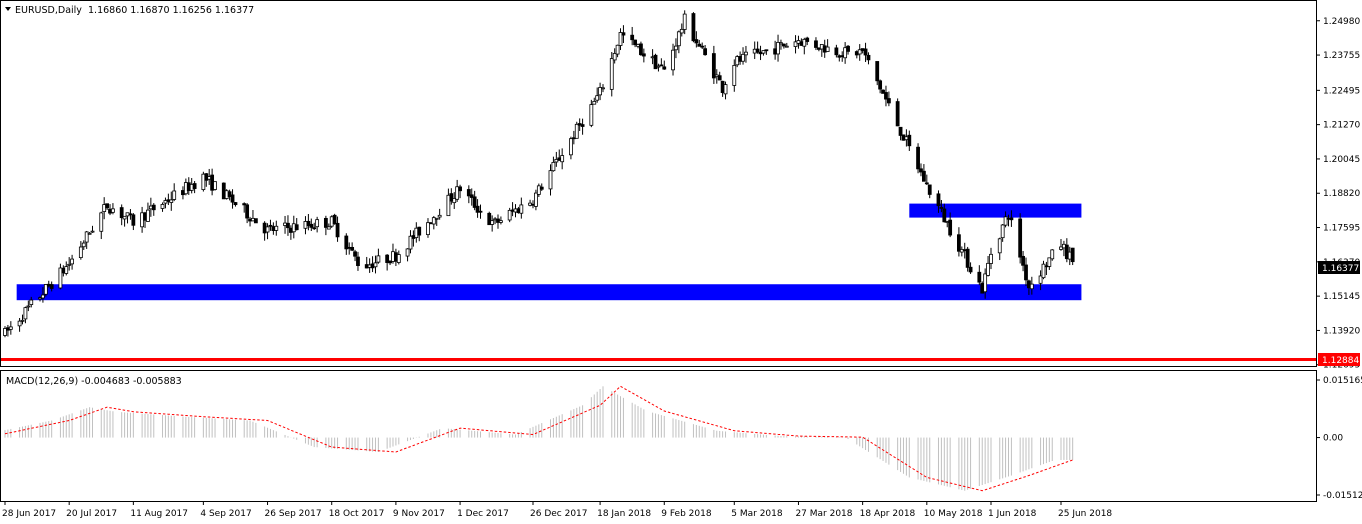  I want to click on time-tick-label: 25 Jun 2018, so click(1085, 514).